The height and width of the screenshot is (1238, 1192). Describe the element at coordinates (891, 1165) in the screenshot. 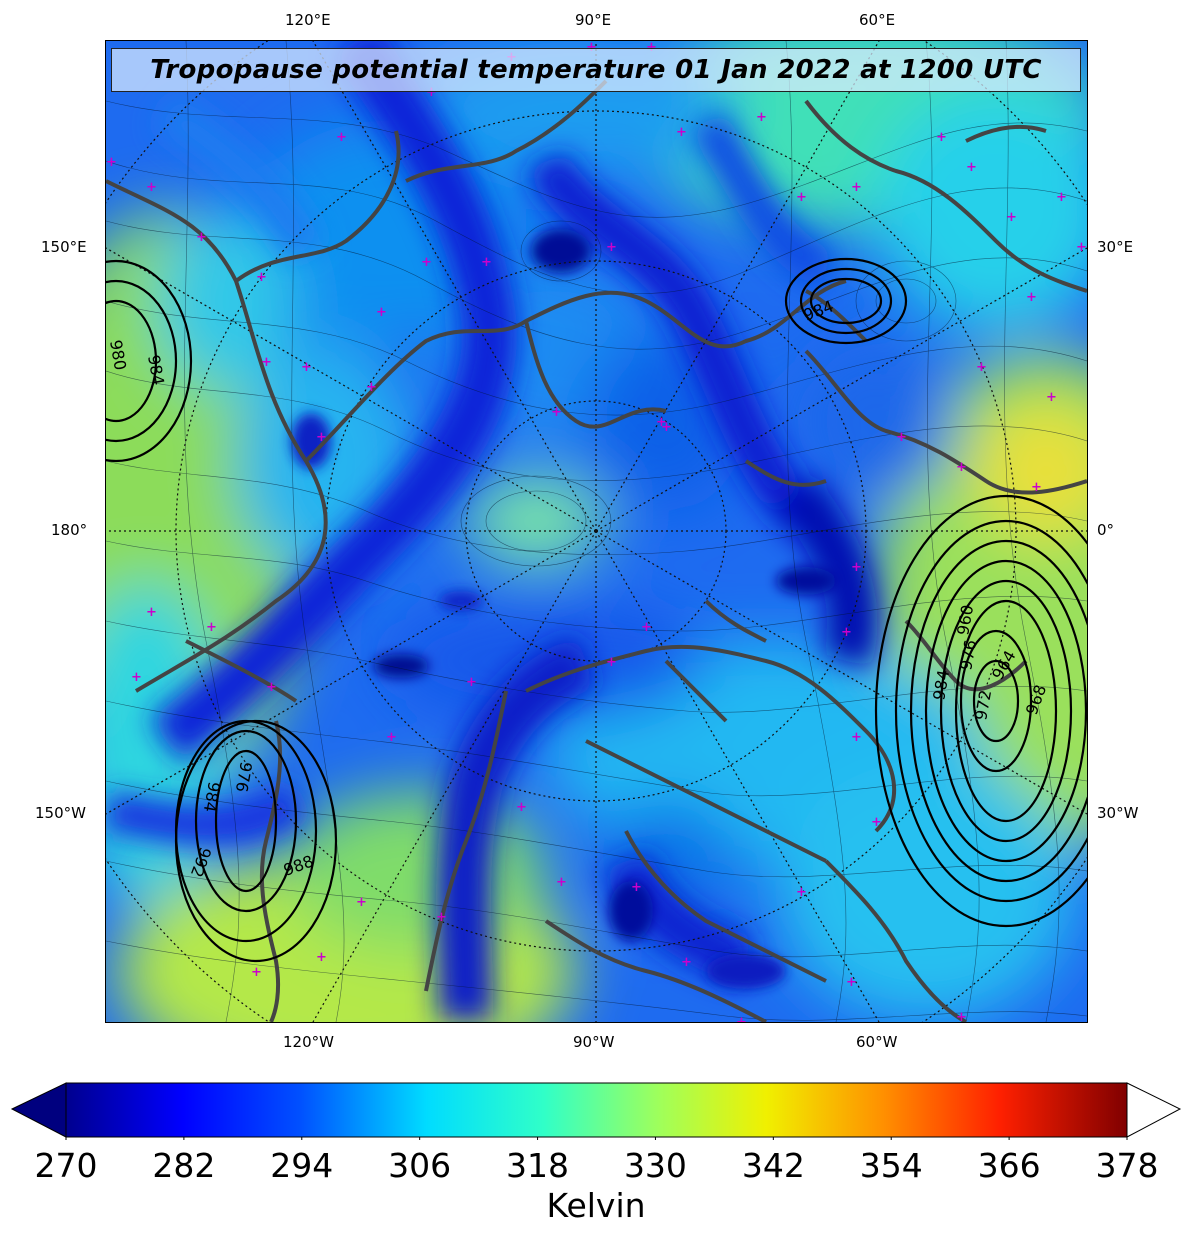

I see `colorbar-tick-label: 354` at that location.